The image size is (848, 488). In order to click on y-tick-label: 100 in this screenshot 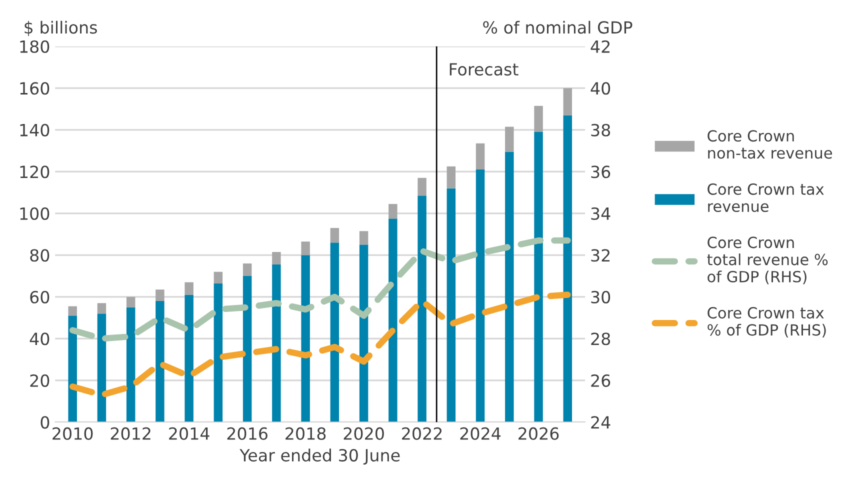, I will do `click(35, 213)`.